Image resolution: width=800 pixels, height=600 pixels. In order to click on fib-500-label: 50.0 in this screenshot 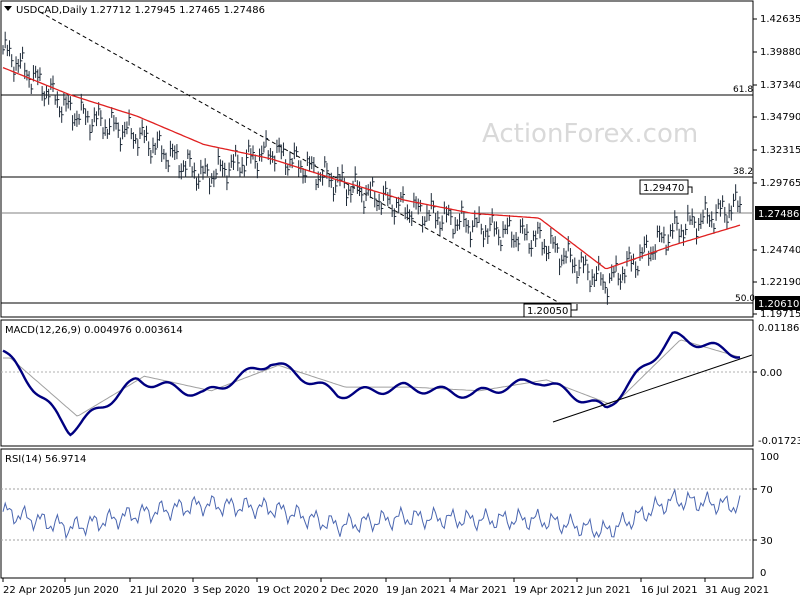, I will do `click(745, 299)`.